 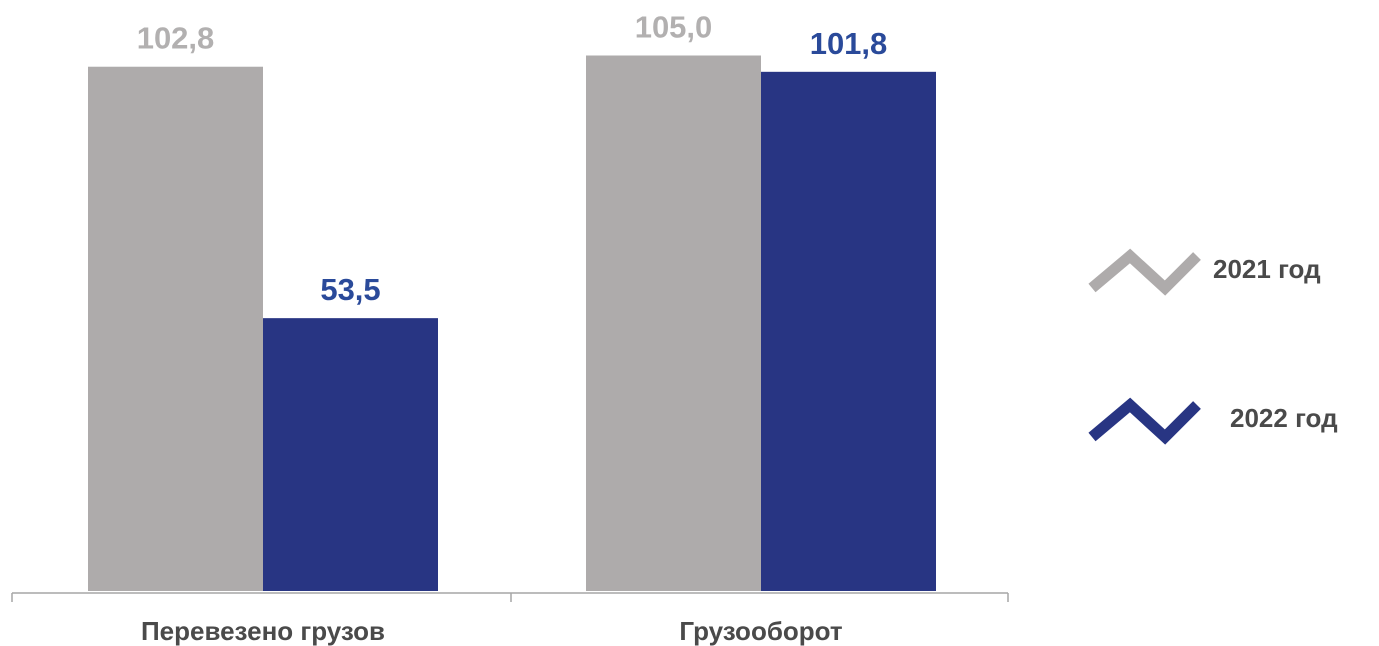 I want to click on category-labels-layer: Перевезено грузов Грузооборот, so click(x=492, y=631).